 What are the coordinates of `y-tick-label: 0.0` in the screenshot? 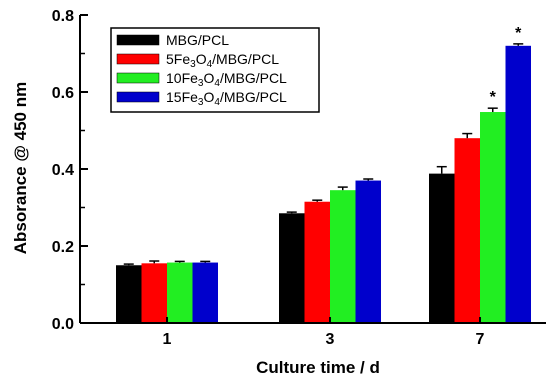 It's located at (63, 324).